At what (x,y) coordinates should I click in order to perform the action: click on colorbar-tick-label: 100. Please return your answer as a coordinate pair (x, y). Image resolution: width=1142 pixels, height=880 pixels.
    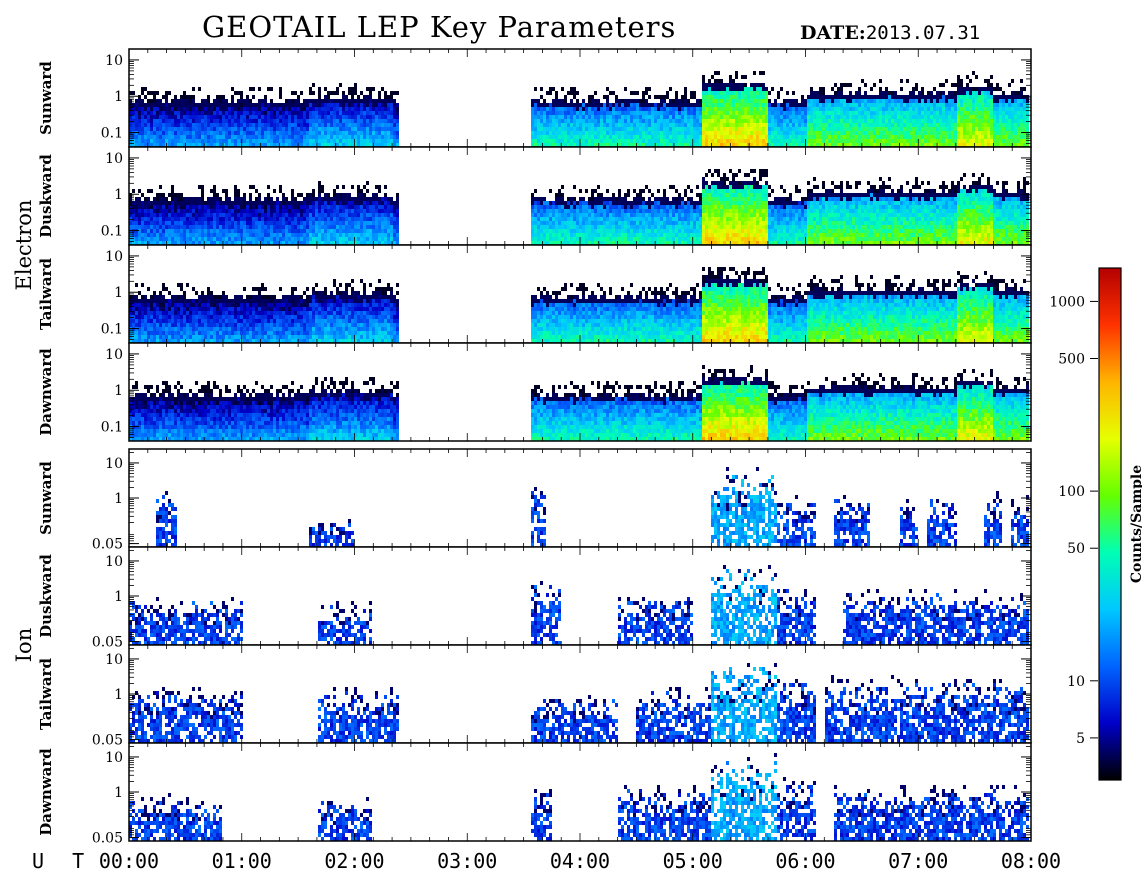
    Looking at the image, I should click on (1071, 492).